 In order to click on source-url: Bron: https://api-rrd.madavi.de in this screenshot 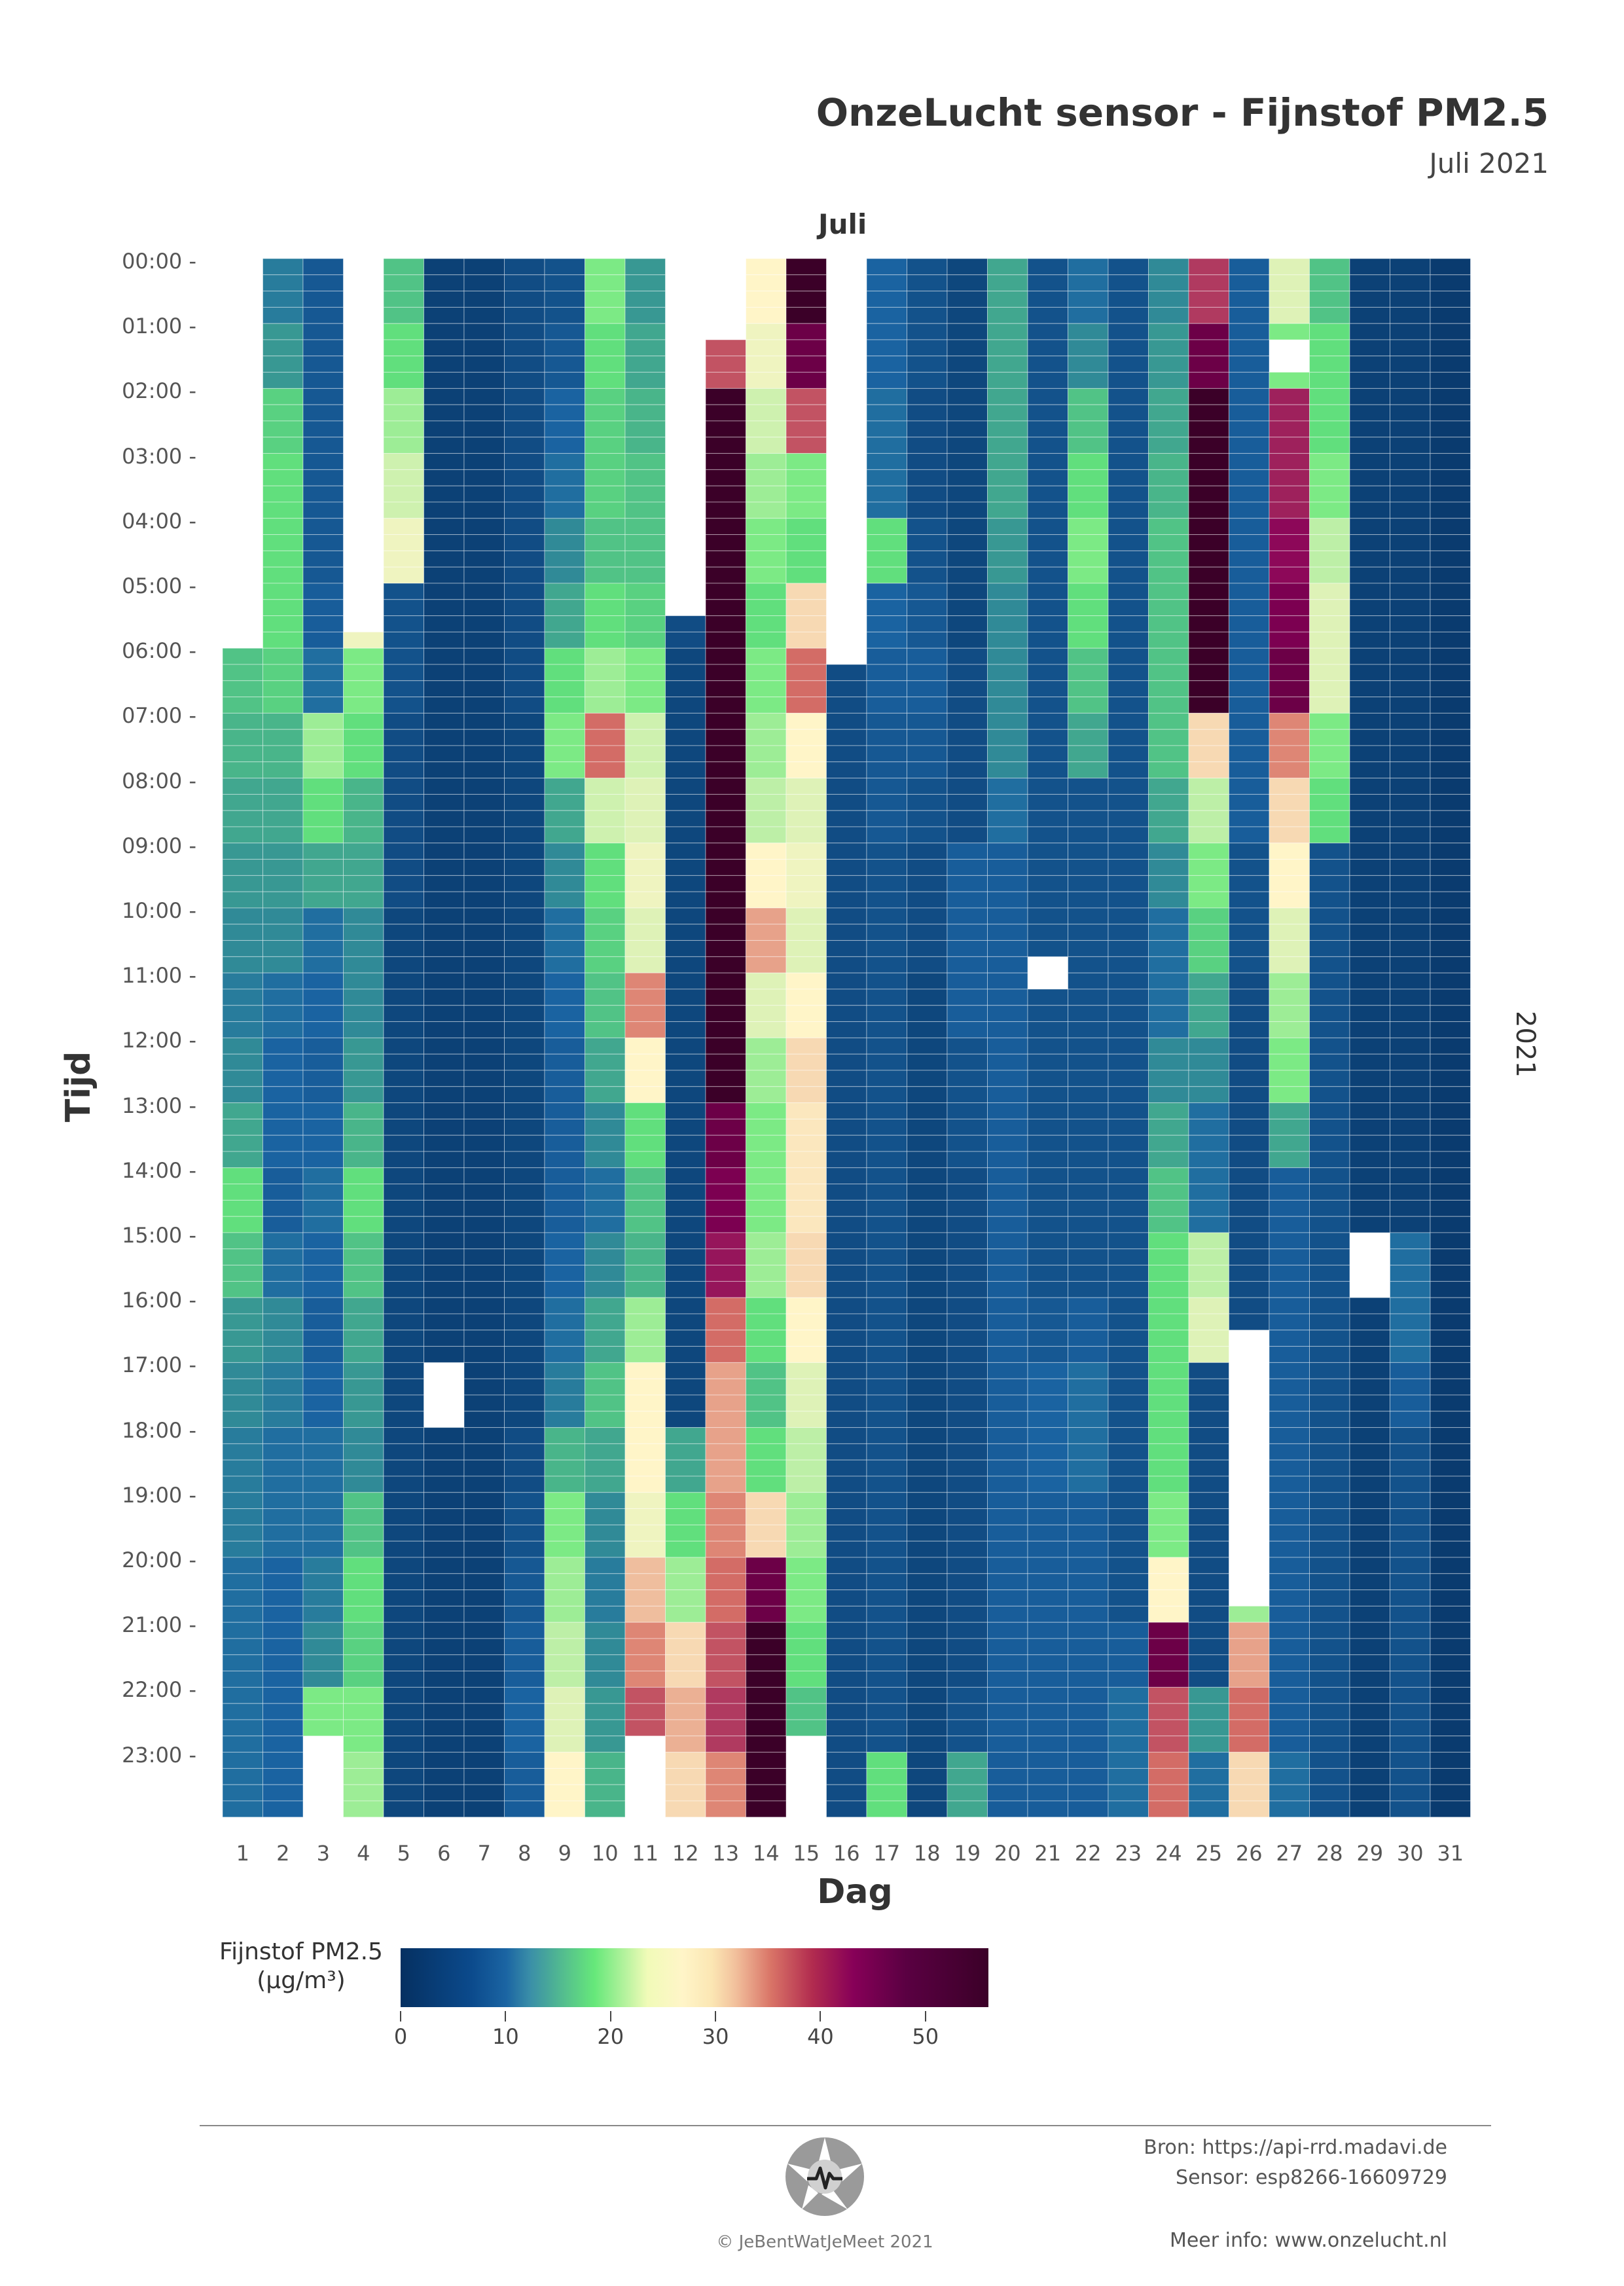, I will do `click(1295, 2147)`.